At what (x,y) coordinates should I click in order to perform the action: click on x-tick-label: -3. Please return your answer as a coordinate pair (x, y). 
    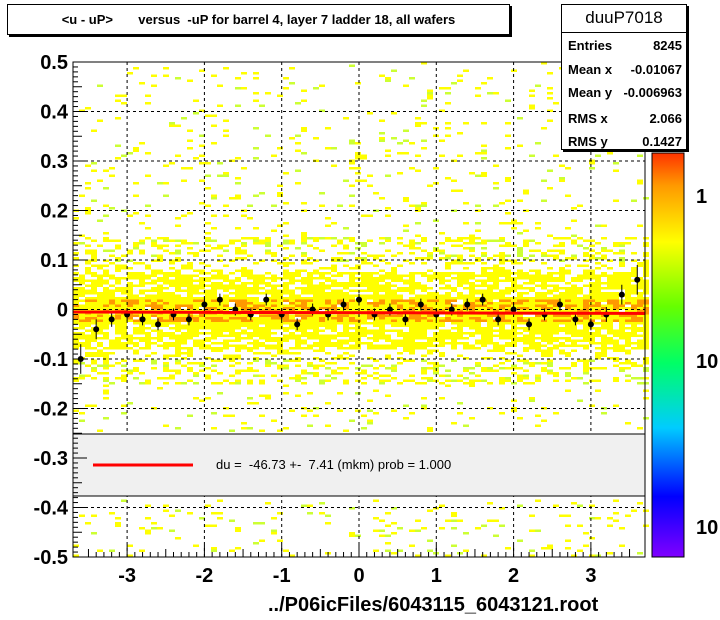
    Looking at the image, I should click on (127, 576).